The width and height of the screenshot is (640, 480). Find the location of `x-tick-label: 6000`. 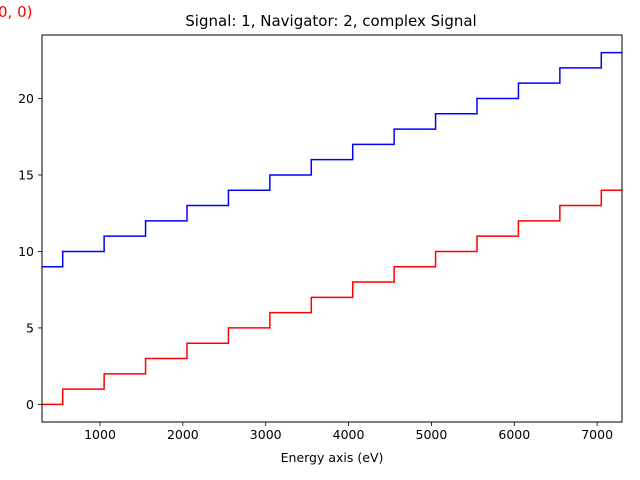

x-tick-label: 6000 is located at coordinates (514, 434).